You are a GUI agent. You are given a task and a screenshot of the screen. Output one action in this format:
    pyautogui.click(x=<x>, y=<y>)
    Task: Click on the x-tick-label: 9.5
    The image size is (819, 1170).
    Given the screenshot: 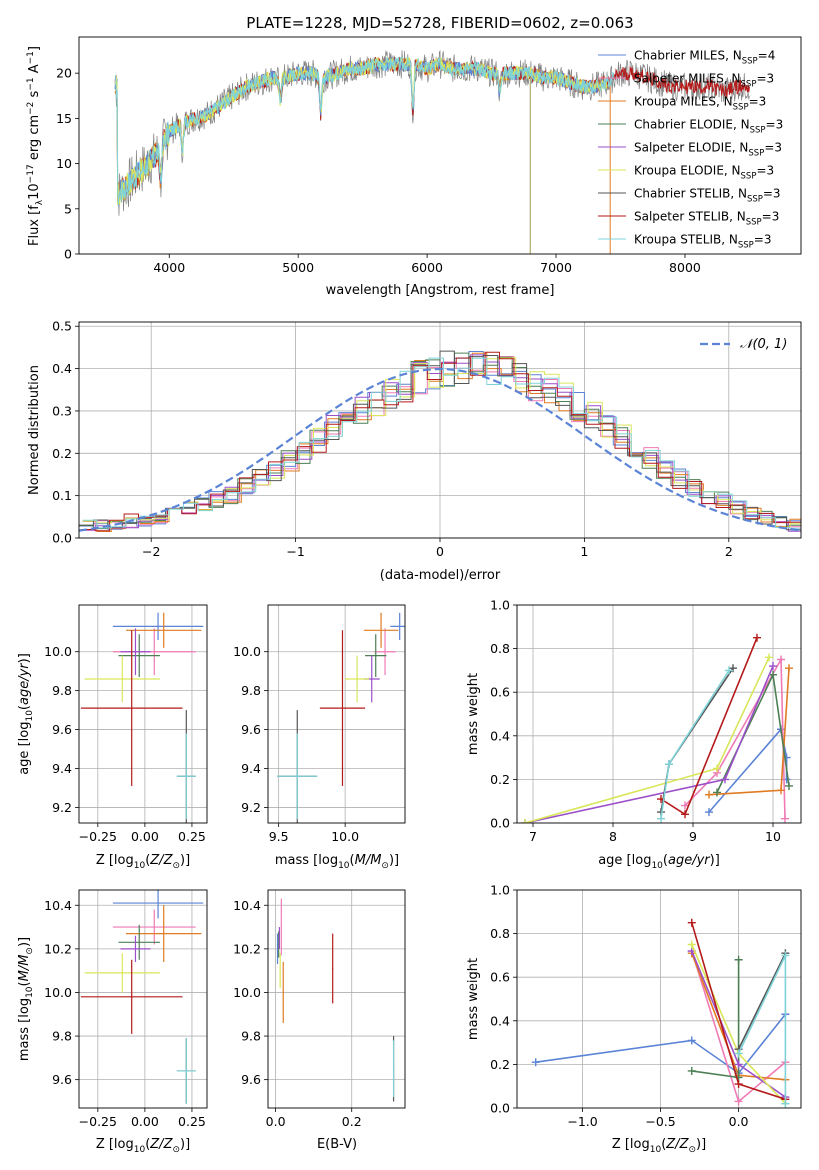 What is the action you would take?
    pyautogui.click(x=279, y=836)
    